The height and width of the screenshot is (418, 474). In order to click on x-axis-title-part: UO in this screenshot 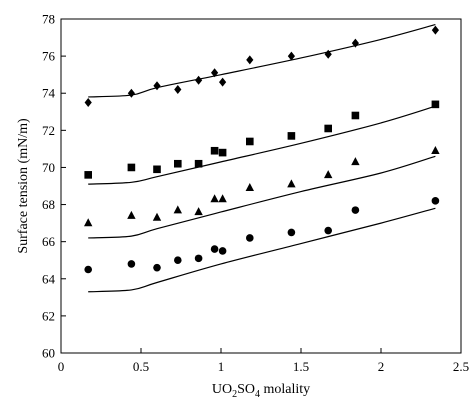, I will do `click(222, 389)`.